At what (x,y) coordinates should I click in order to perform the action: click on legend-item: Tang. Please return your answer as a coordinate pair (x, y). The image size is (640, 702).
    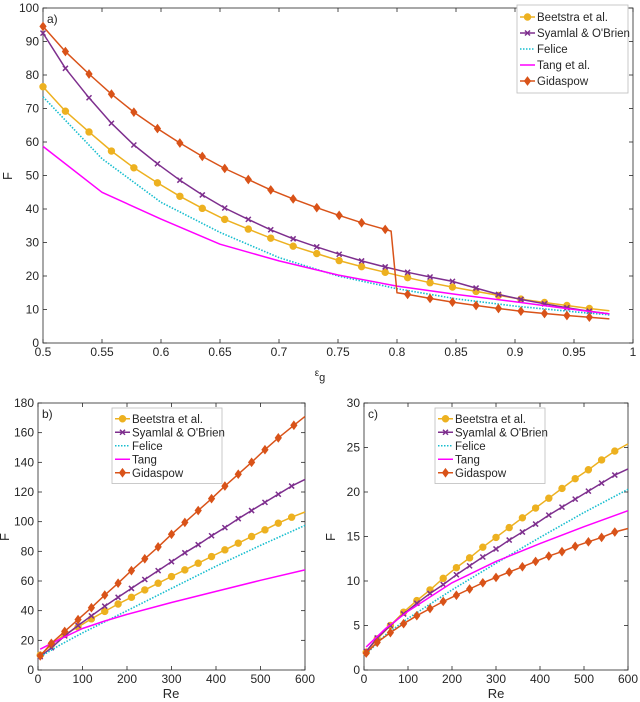
    Looking at the image, I should click on (136, 460).